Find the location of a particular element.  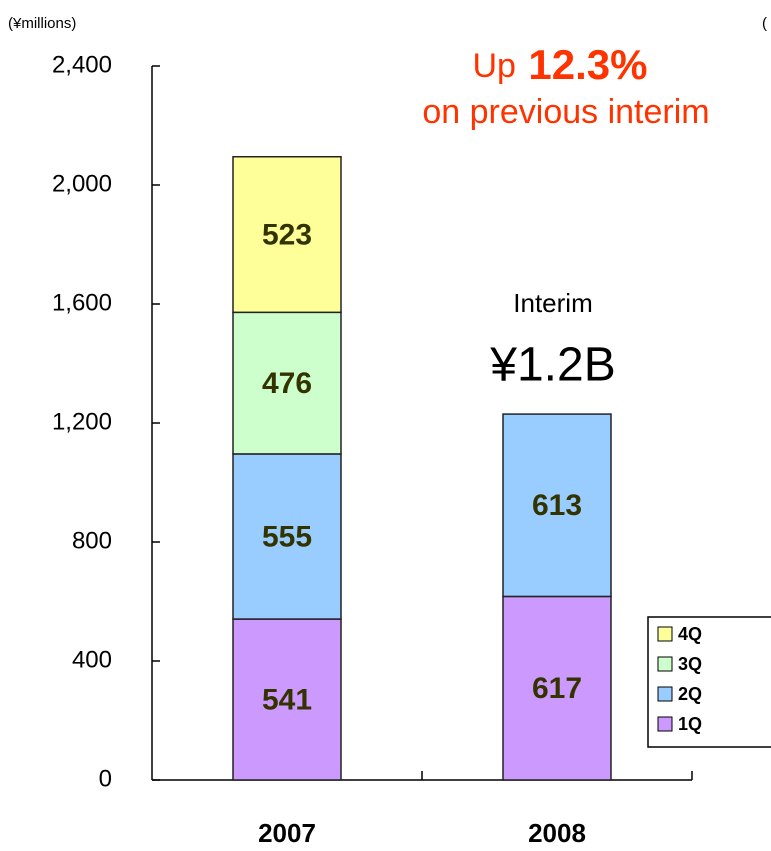

headline: Up 12.3% is located at coordinates (559, 64).